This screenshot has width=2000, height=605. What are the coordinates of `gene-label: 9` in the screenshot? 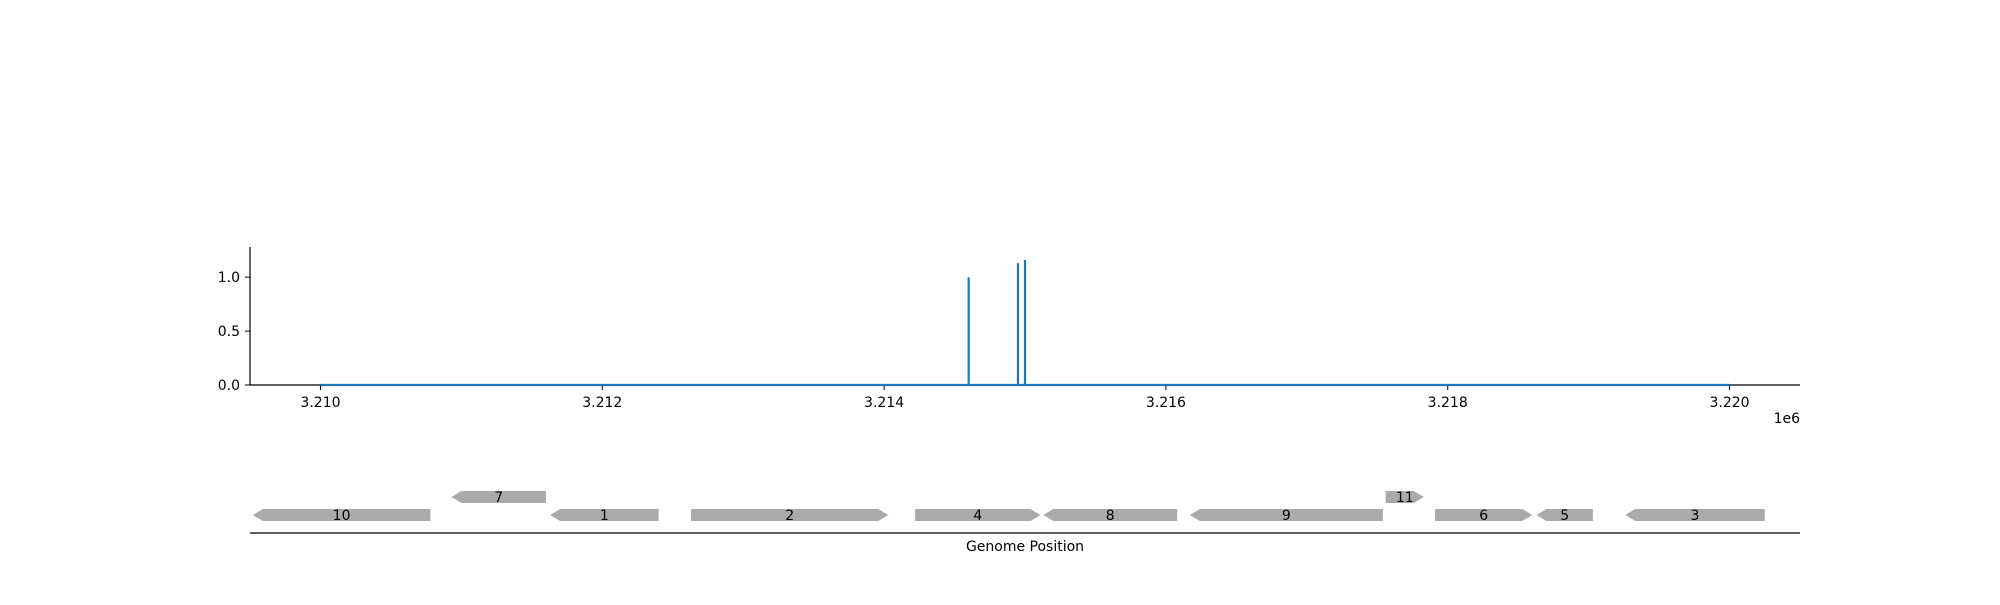 It's located at (1286, 516).